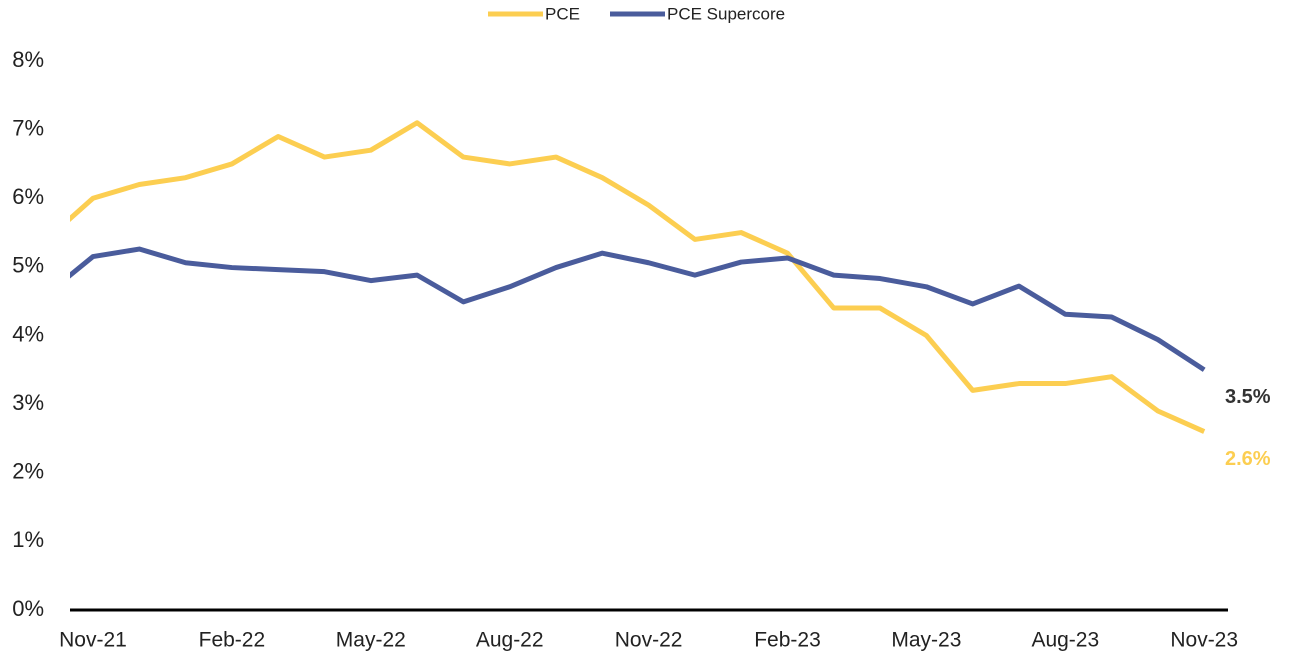 Image resolution: width=1296 pixels, height=663 pixels. What do you see at coordinates (649, 640) in the screenshot?
I see `x-tick-label: Nov-22` at bounding box center [649, 640].